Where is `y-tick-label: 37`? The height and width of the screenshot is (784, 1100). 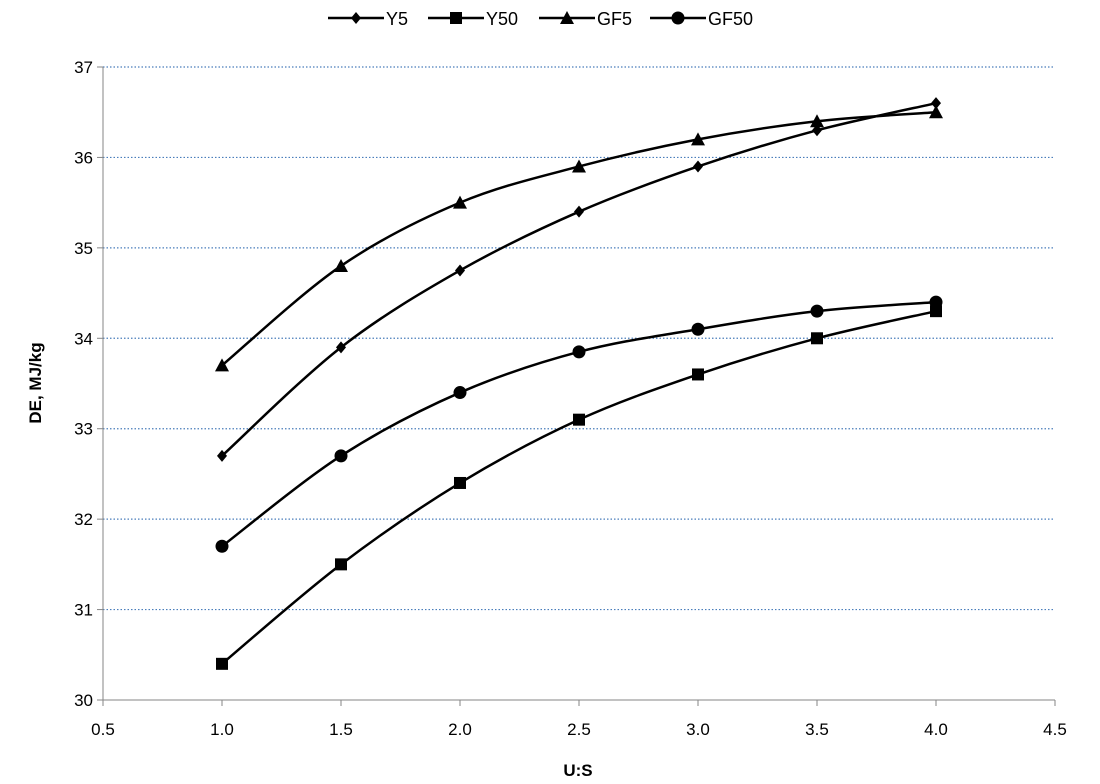 y-tick-label: 37 is located at coordinates (83, 67).